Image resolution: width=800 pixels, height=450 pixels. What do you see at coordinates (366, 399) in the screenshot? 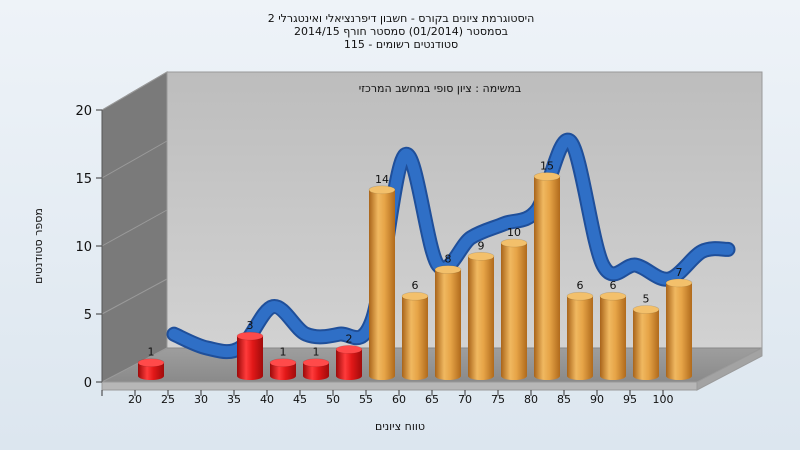
I see `x-tick-label: 55` at bounding box center [366, 399].